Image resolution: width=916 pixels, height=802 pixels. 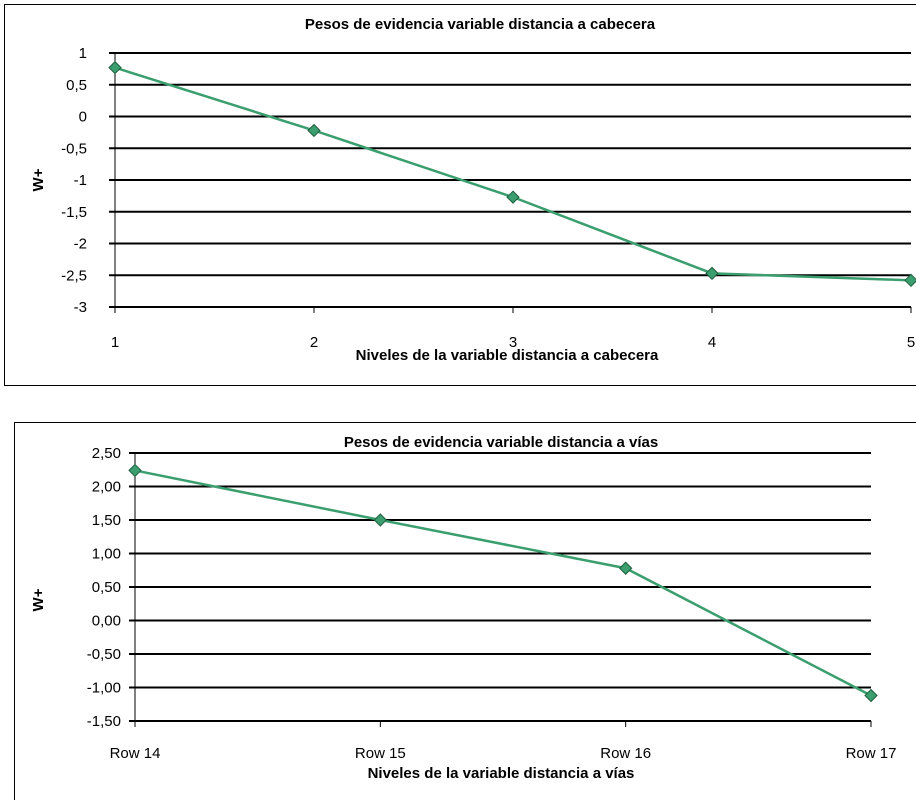 I want to click on x-tick-label: 2, so click(x=314, y=342).